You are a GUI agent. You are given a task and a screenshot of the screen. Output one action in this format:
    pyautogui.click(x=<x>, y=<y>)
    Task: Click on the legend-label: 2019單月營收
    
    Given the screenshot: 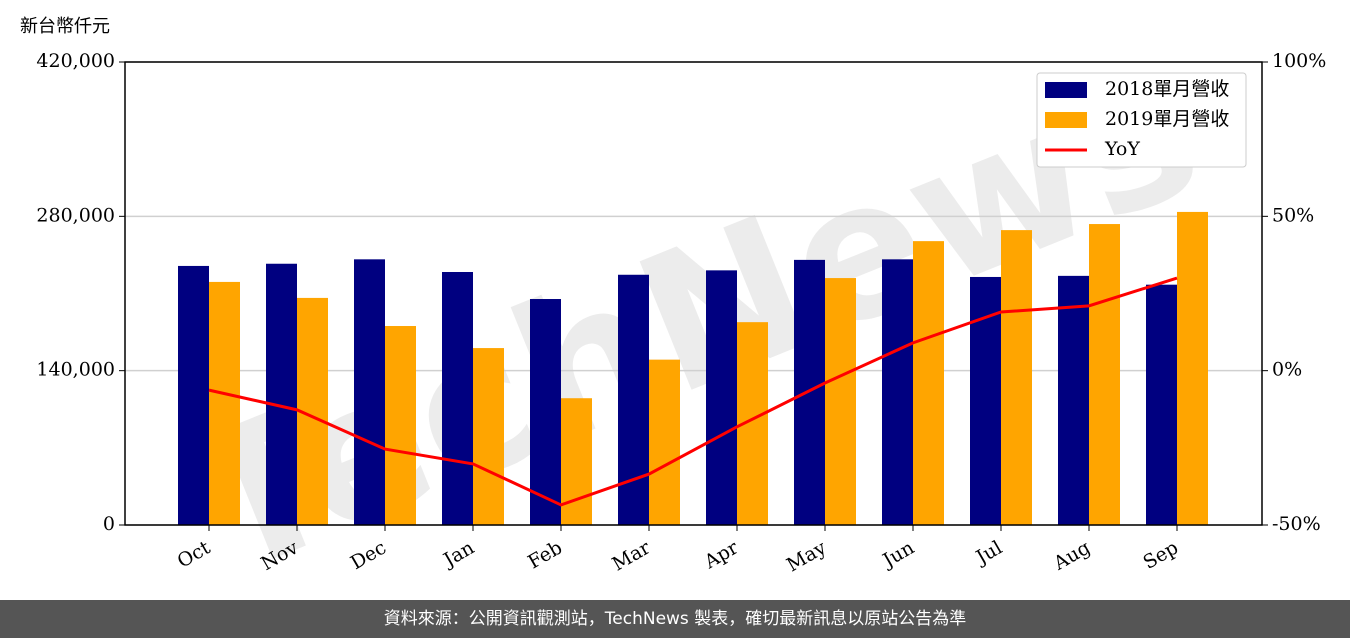 What is the action you would take?
    pyautogui.click(x=1167, y=119)
    